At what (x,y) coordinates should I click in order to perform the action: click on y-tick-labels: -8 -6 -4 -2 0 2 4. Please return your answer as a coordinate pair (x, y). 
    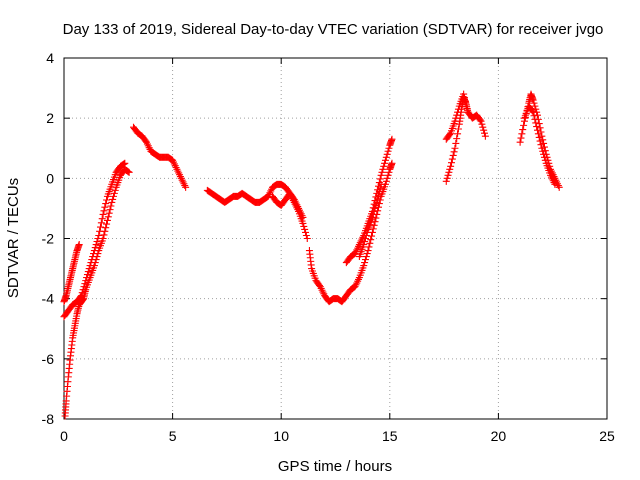
    Looking at the image, I should click on (48, 238).